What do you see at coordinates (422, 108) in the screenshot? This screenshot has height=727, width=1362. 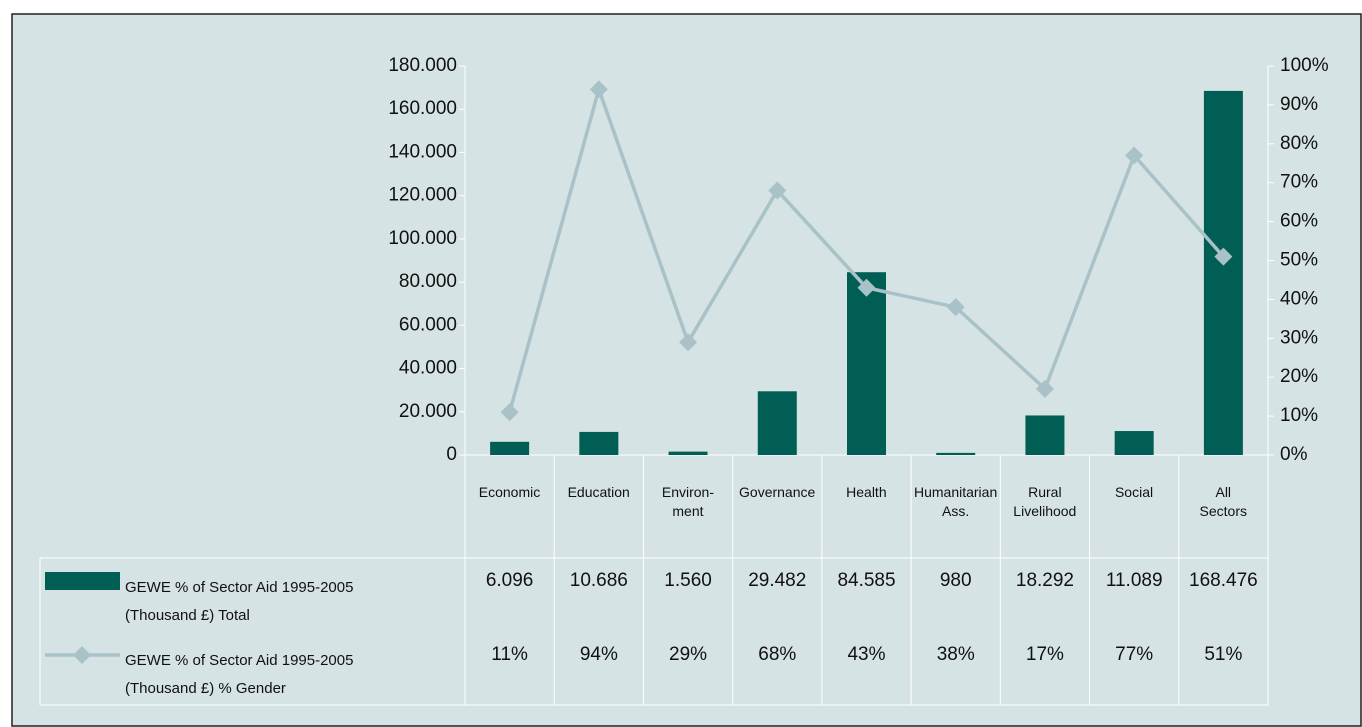 I see `y-tick-label: 160.000` at bounding box center [422, 108].